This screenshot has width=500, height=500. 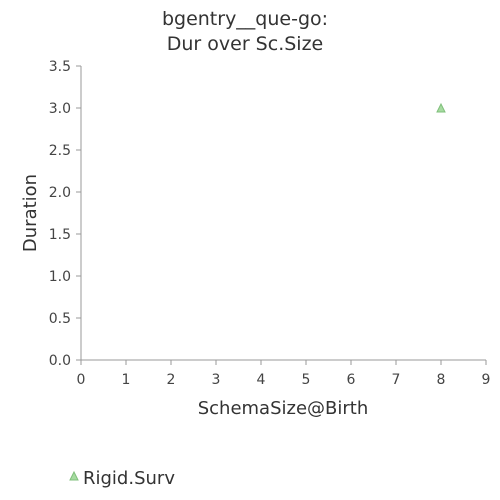 I want to click on x-tick-label: 3, so click(x=216, y=380).